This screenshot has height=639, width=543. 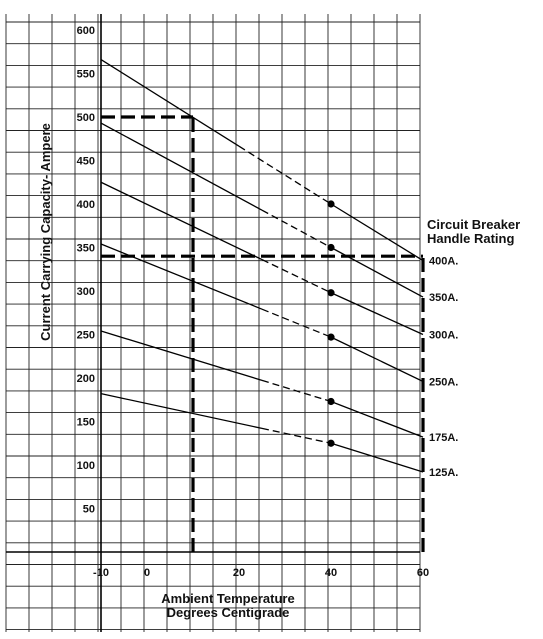 What do you see at coordinates (443, 382) in the screenshot?
I see `series-label: 250A.` at bounding box center [443, 382].